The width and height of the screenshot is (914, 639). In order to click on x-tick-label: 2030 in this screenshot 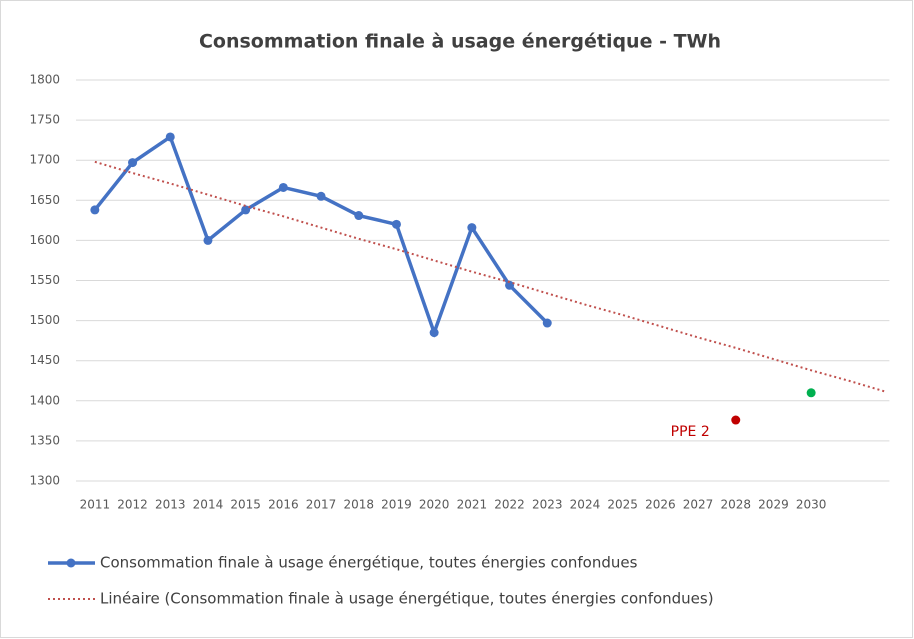, I will do `click(811, 505)`.